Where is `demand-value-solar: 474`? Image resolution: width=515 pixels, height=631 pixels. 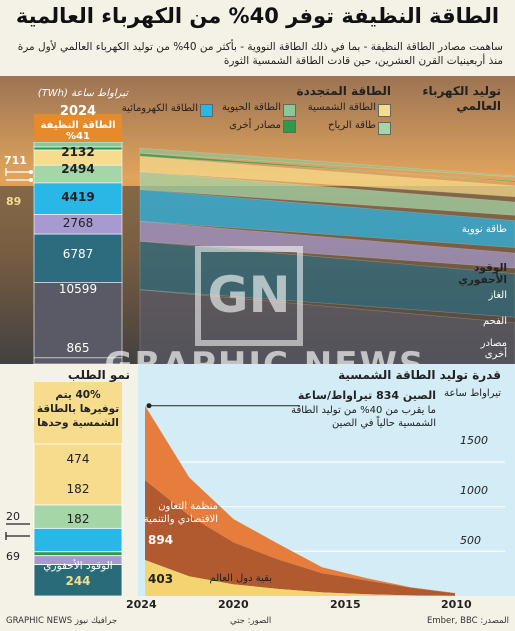
demand-value-solar: 474 is located at coordinates (78, 459).